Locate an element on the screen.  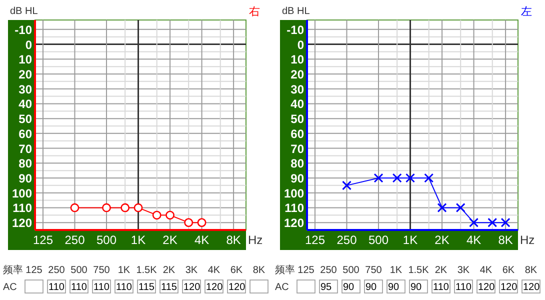
text: 95 is located at coordinates (326, 287).